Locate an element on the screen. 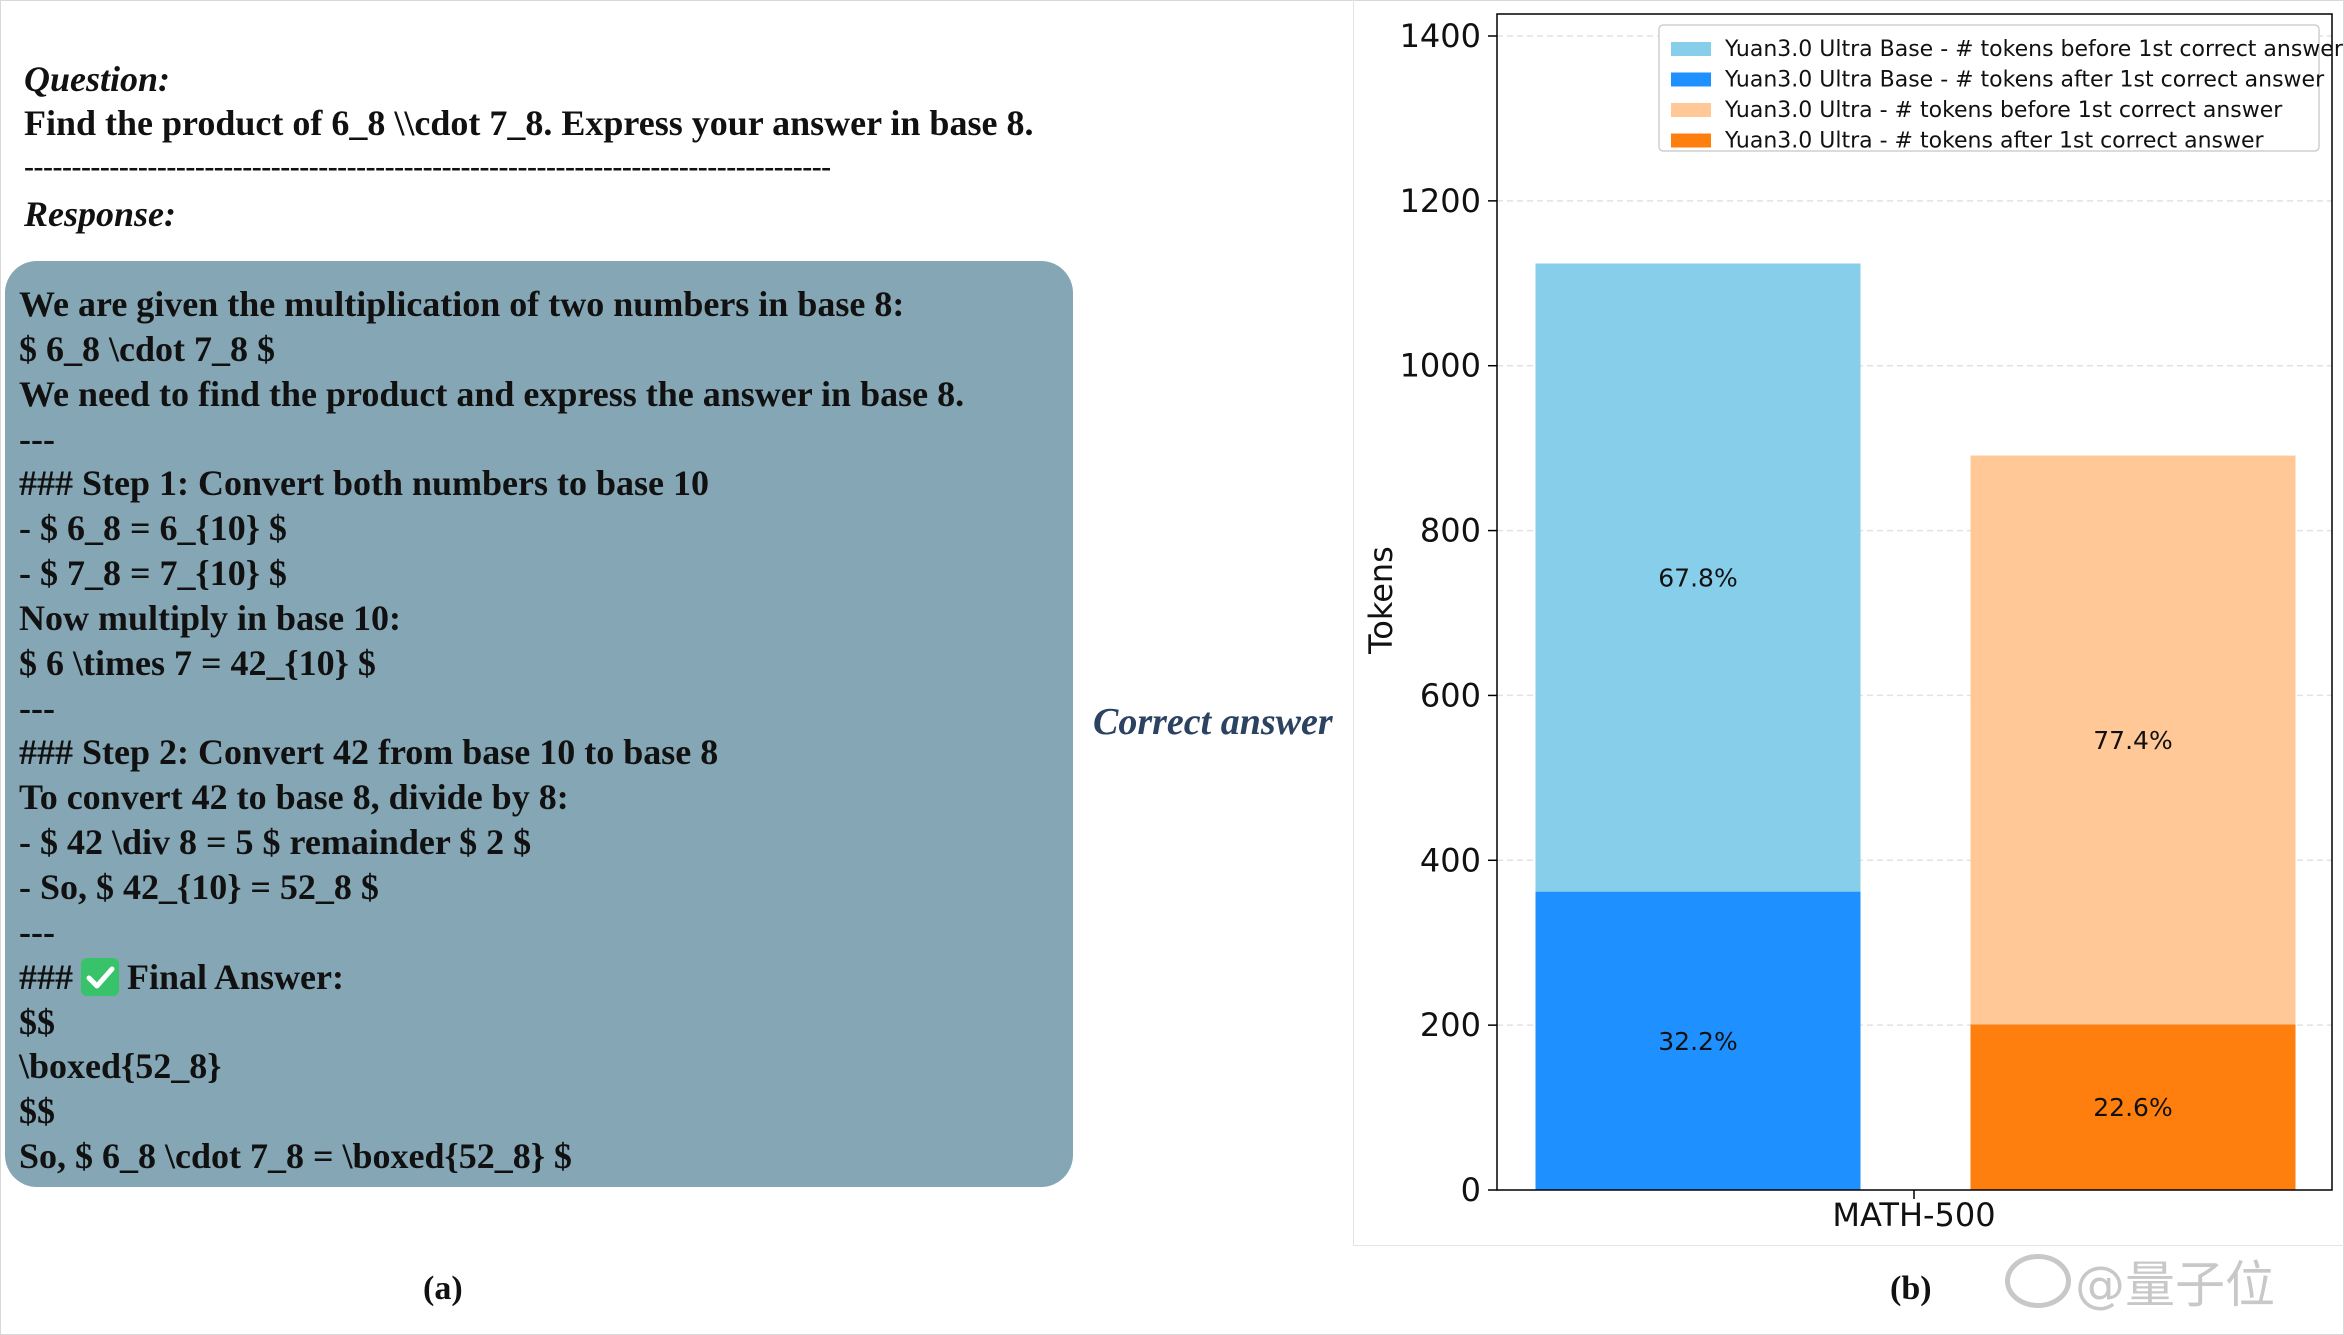 Image resolution: width=2344 pixels, height=1335 pixels. response-line: To convert 42 to base 8, divide by 8: is located at coordinates (491, 797).